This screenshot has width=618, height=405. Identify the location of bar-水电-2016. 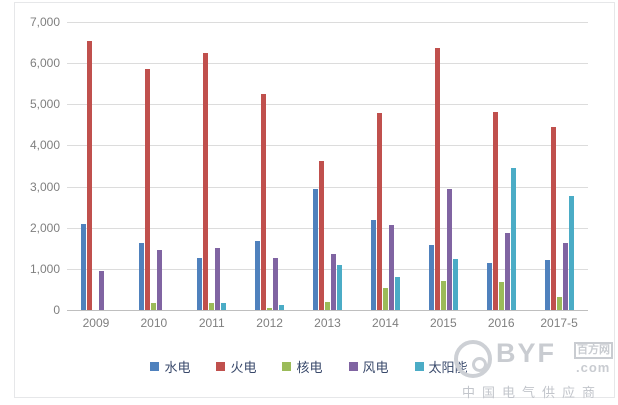
(489, 286).